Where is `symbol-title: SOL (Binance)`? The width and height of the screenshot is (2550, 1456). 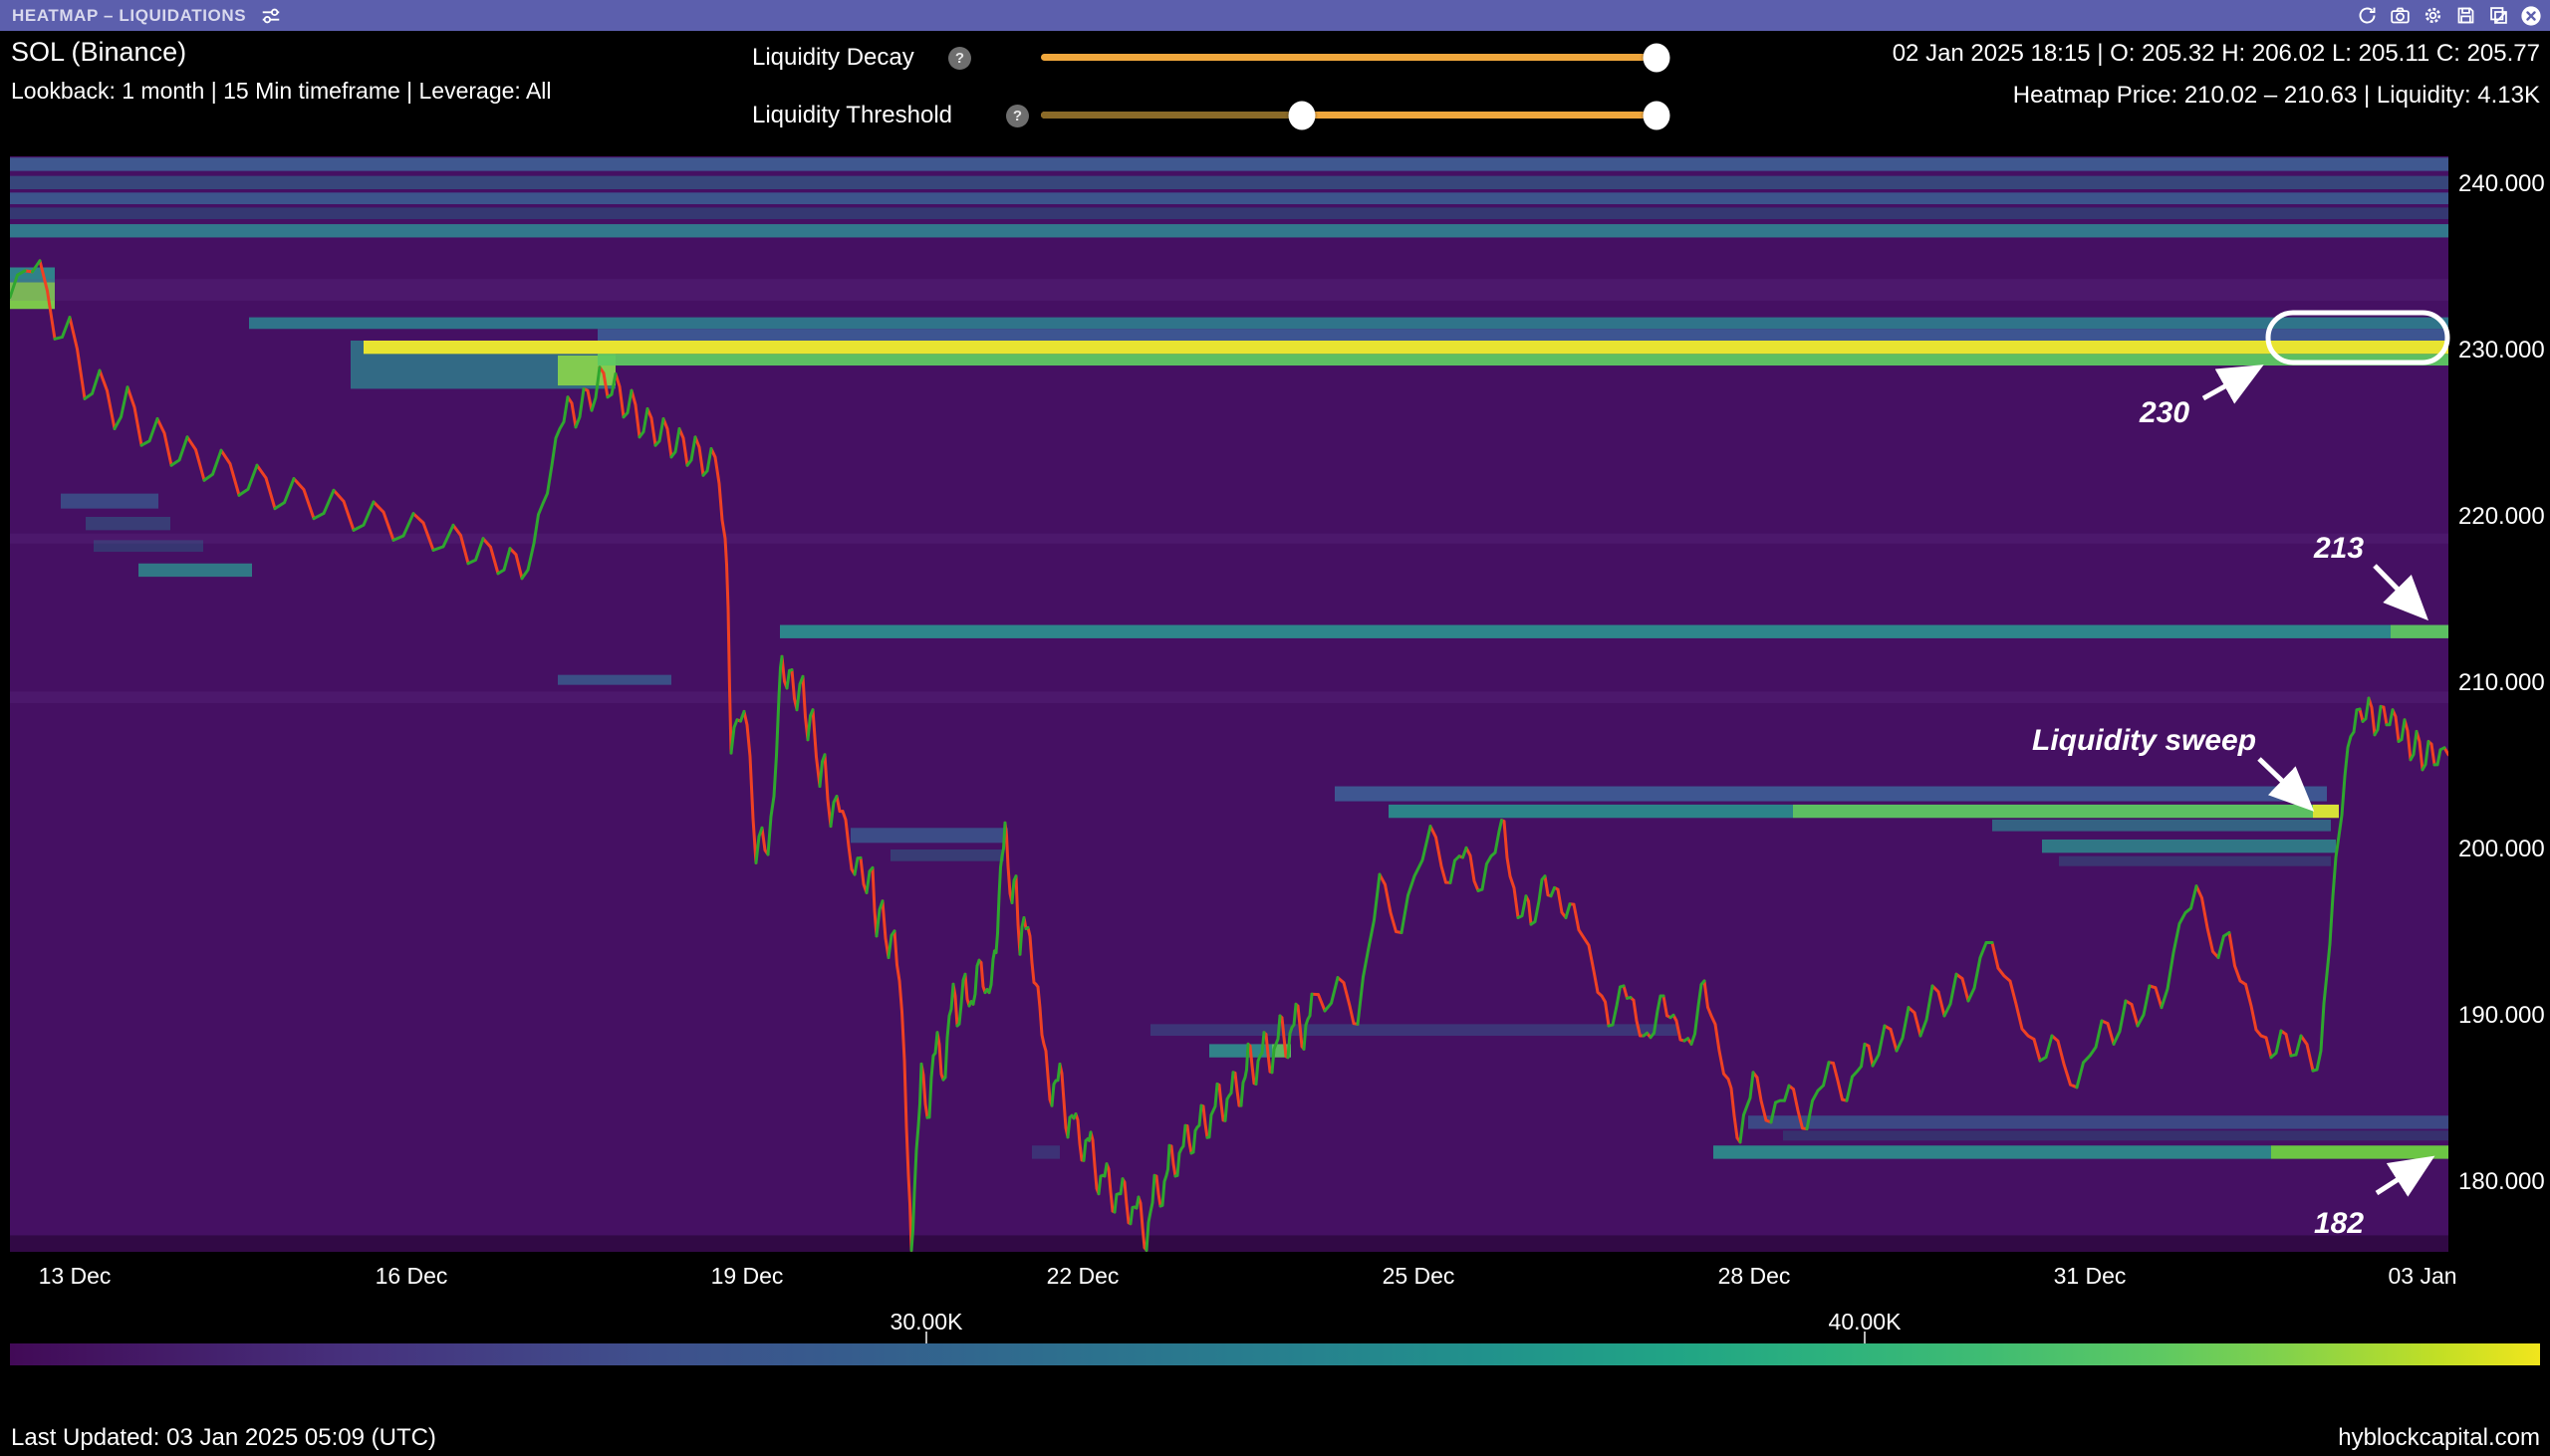 symbol-title: SOL (Binance) is located at coordinates (99, 52).